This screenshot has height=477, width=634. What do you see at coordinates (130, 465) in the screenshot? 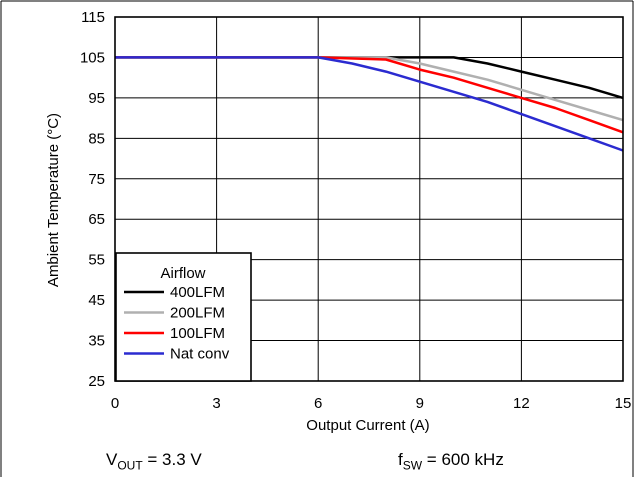
I see `vout-subscript: OUT` at bounding box center [130, 465].